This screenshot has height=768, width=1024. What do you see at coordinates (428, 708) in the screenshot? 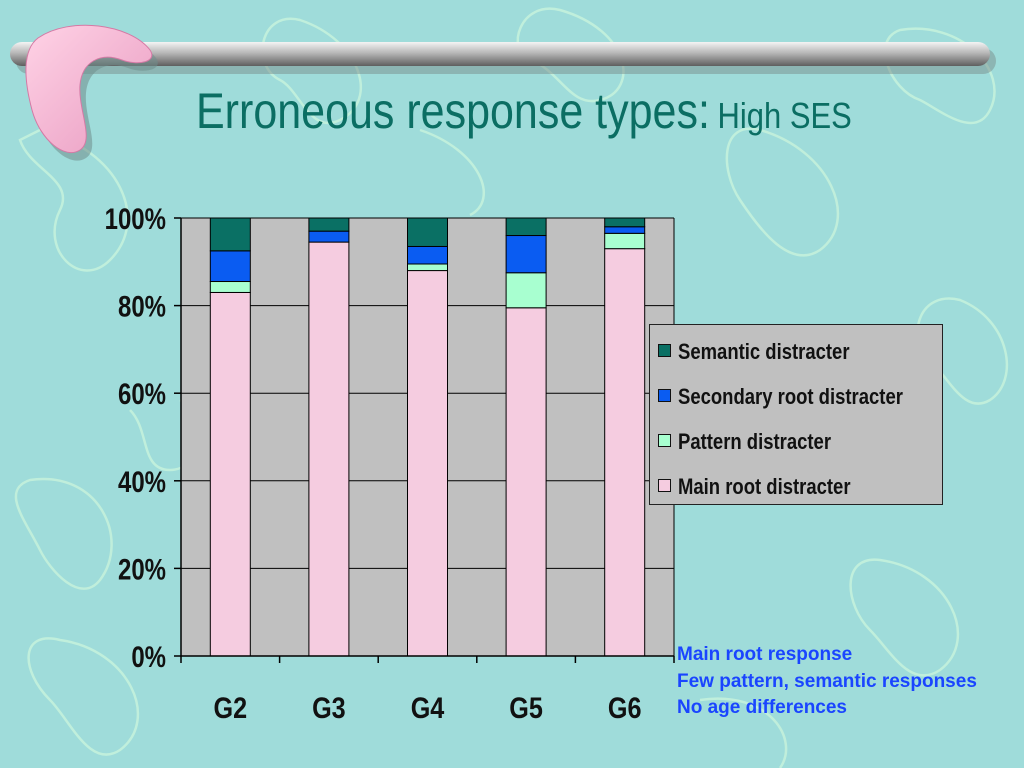
I see `x-tick-label: G4` at bounding box center [428, 708].